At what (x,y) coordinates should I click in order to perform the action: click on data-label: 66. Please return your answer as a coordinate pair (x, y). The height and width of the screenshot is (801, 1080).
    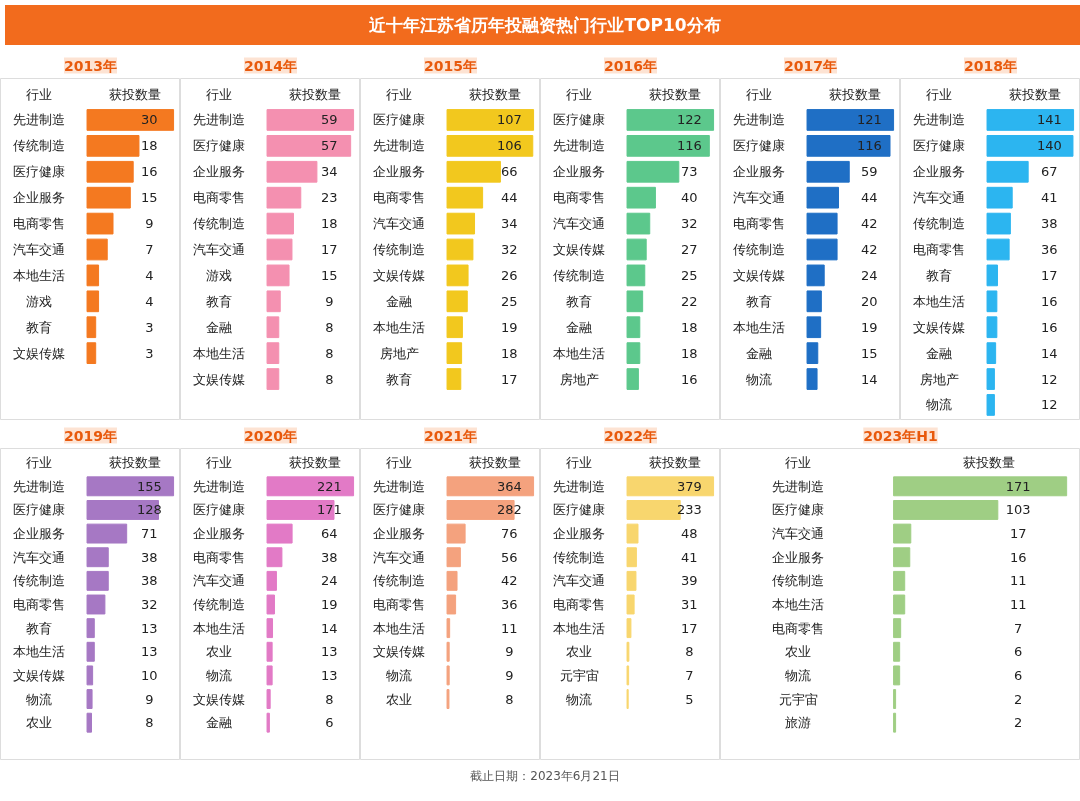
    Looking at the image, I should click on (509, 172).